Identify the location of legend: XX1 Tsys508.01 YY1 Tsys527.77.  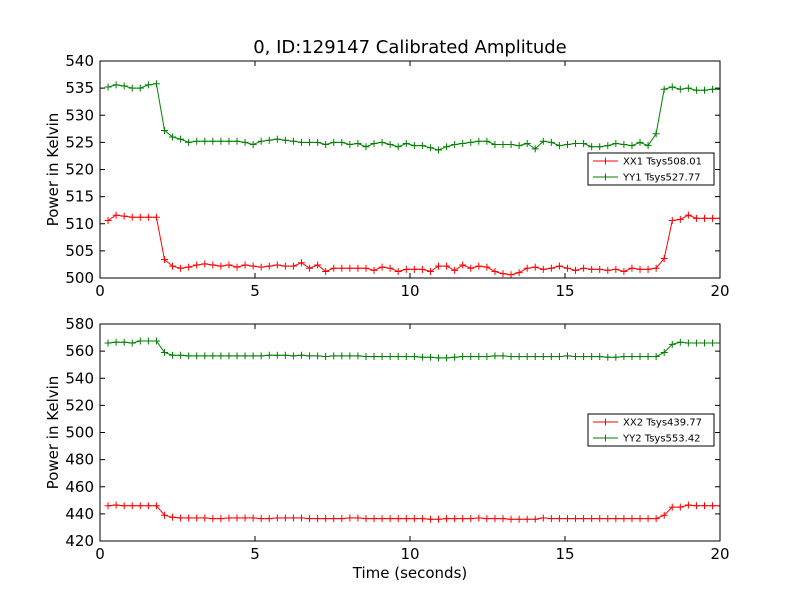
(651, 169).